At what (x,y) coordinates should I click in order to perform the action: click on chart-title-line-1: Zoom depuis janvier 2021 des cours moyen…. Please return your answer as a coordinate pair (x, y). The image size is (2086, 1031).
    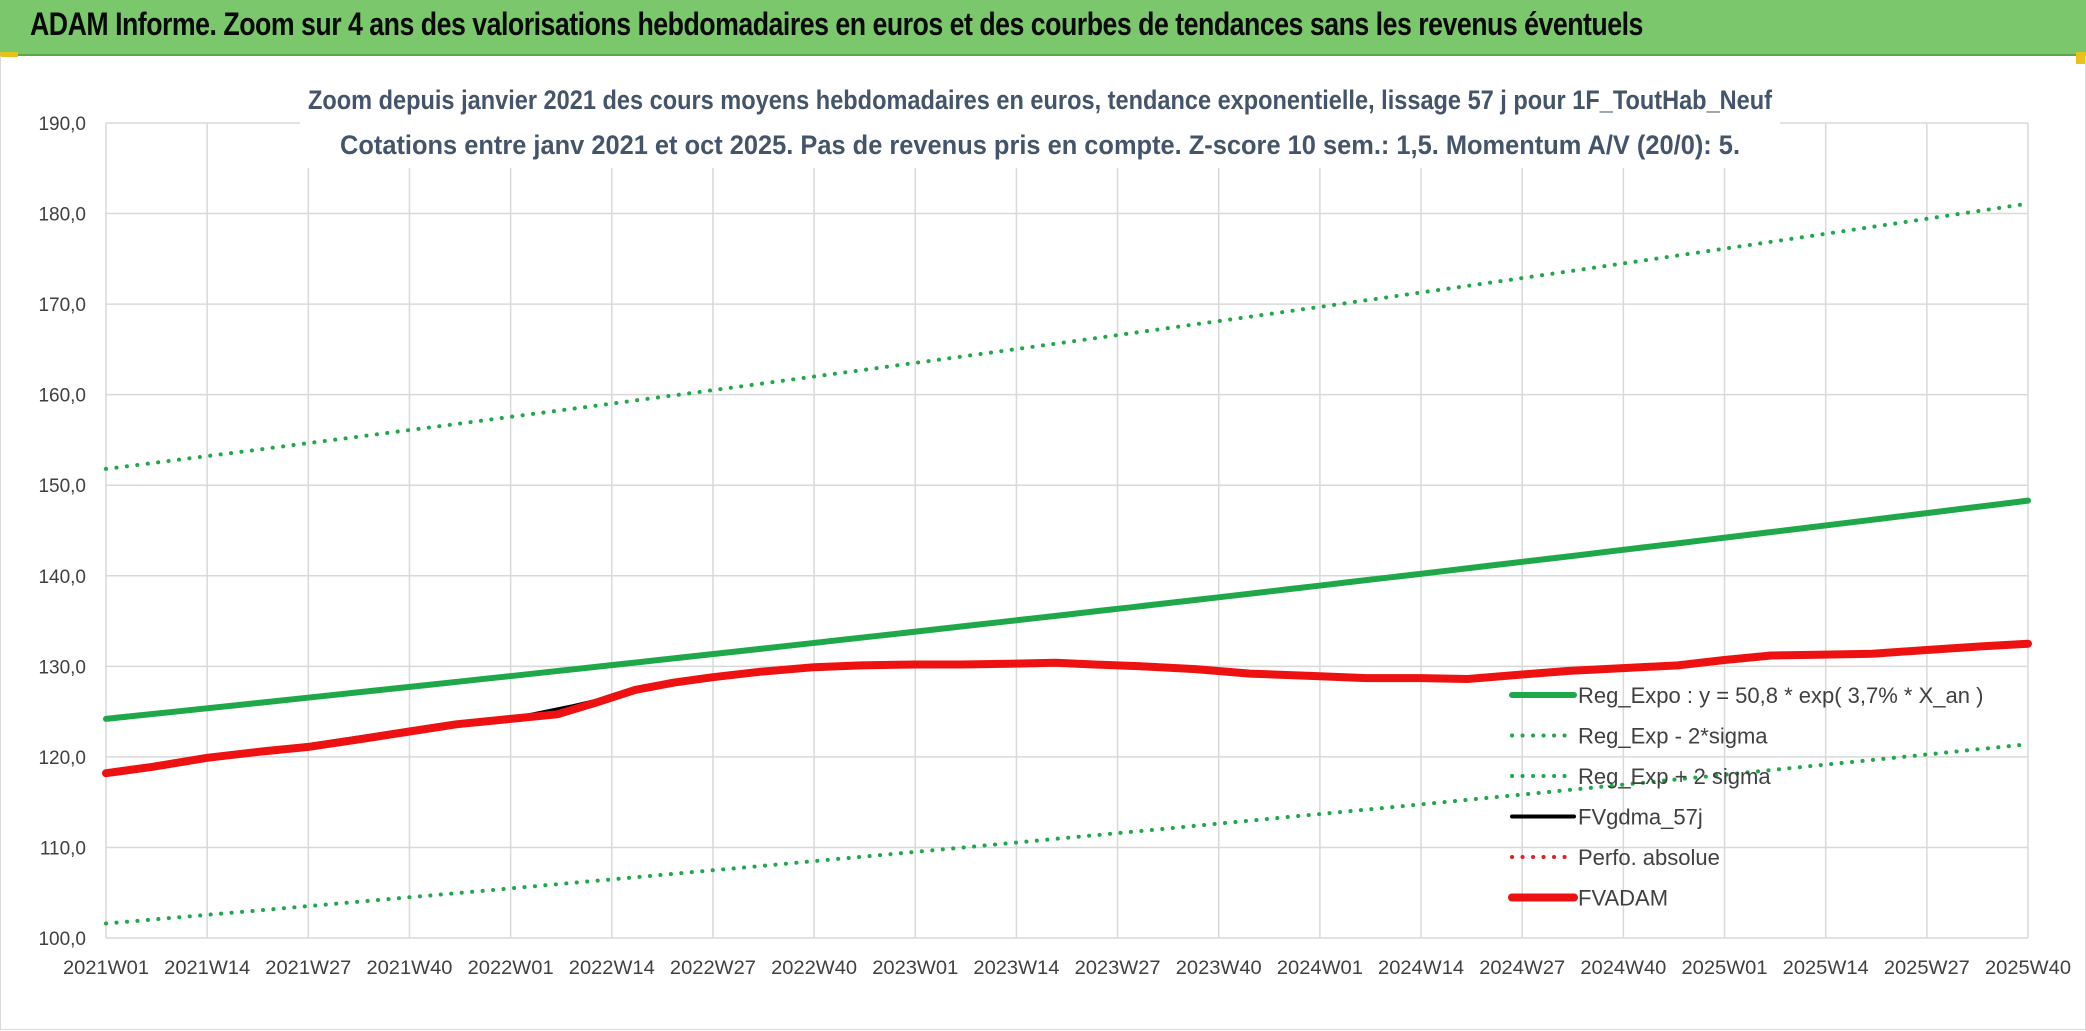
    Looking at the image, I should click on (1040, 100).